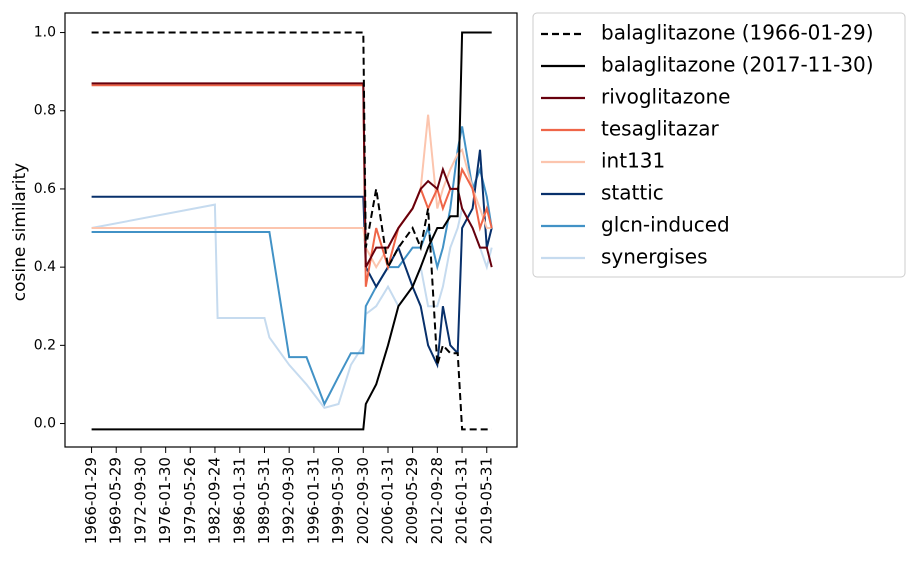 This screenshot has width=906, height=578. I want to click on series-line, so click(292, 175).